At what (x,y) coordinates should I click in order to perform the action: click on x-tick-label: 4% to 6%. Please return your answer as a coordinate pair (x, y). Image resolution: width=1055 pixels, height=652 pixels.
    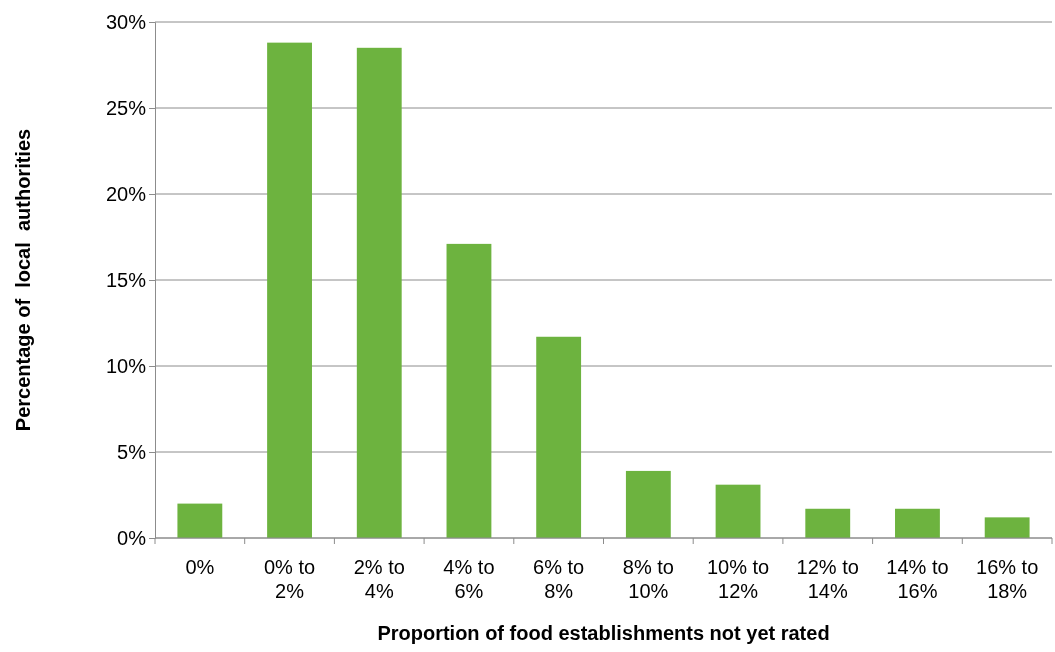
    Looking at the image, I should click on (469, 579).